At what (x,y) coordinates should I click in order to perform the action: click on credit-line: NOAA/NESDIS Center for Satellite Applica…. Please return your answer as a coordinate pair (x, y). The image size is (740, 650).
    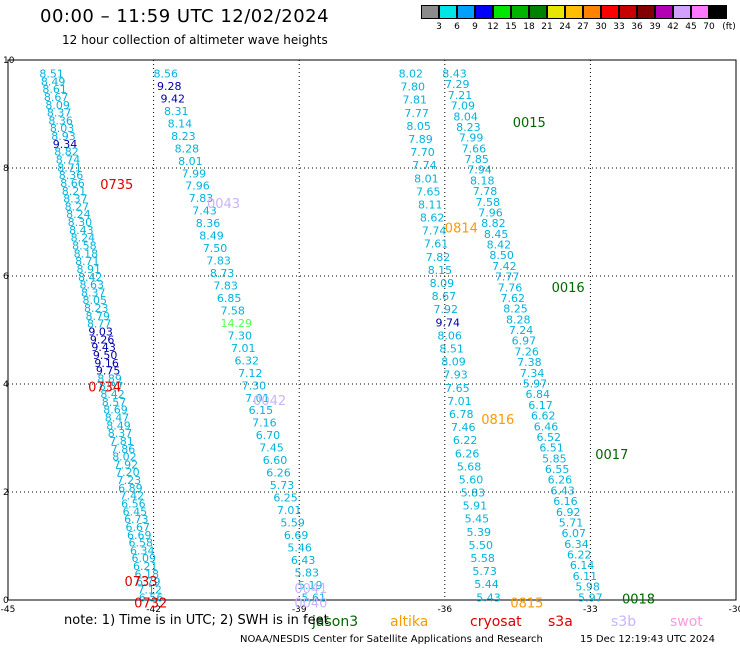
    Looking at the image, I should click on (391, 639).